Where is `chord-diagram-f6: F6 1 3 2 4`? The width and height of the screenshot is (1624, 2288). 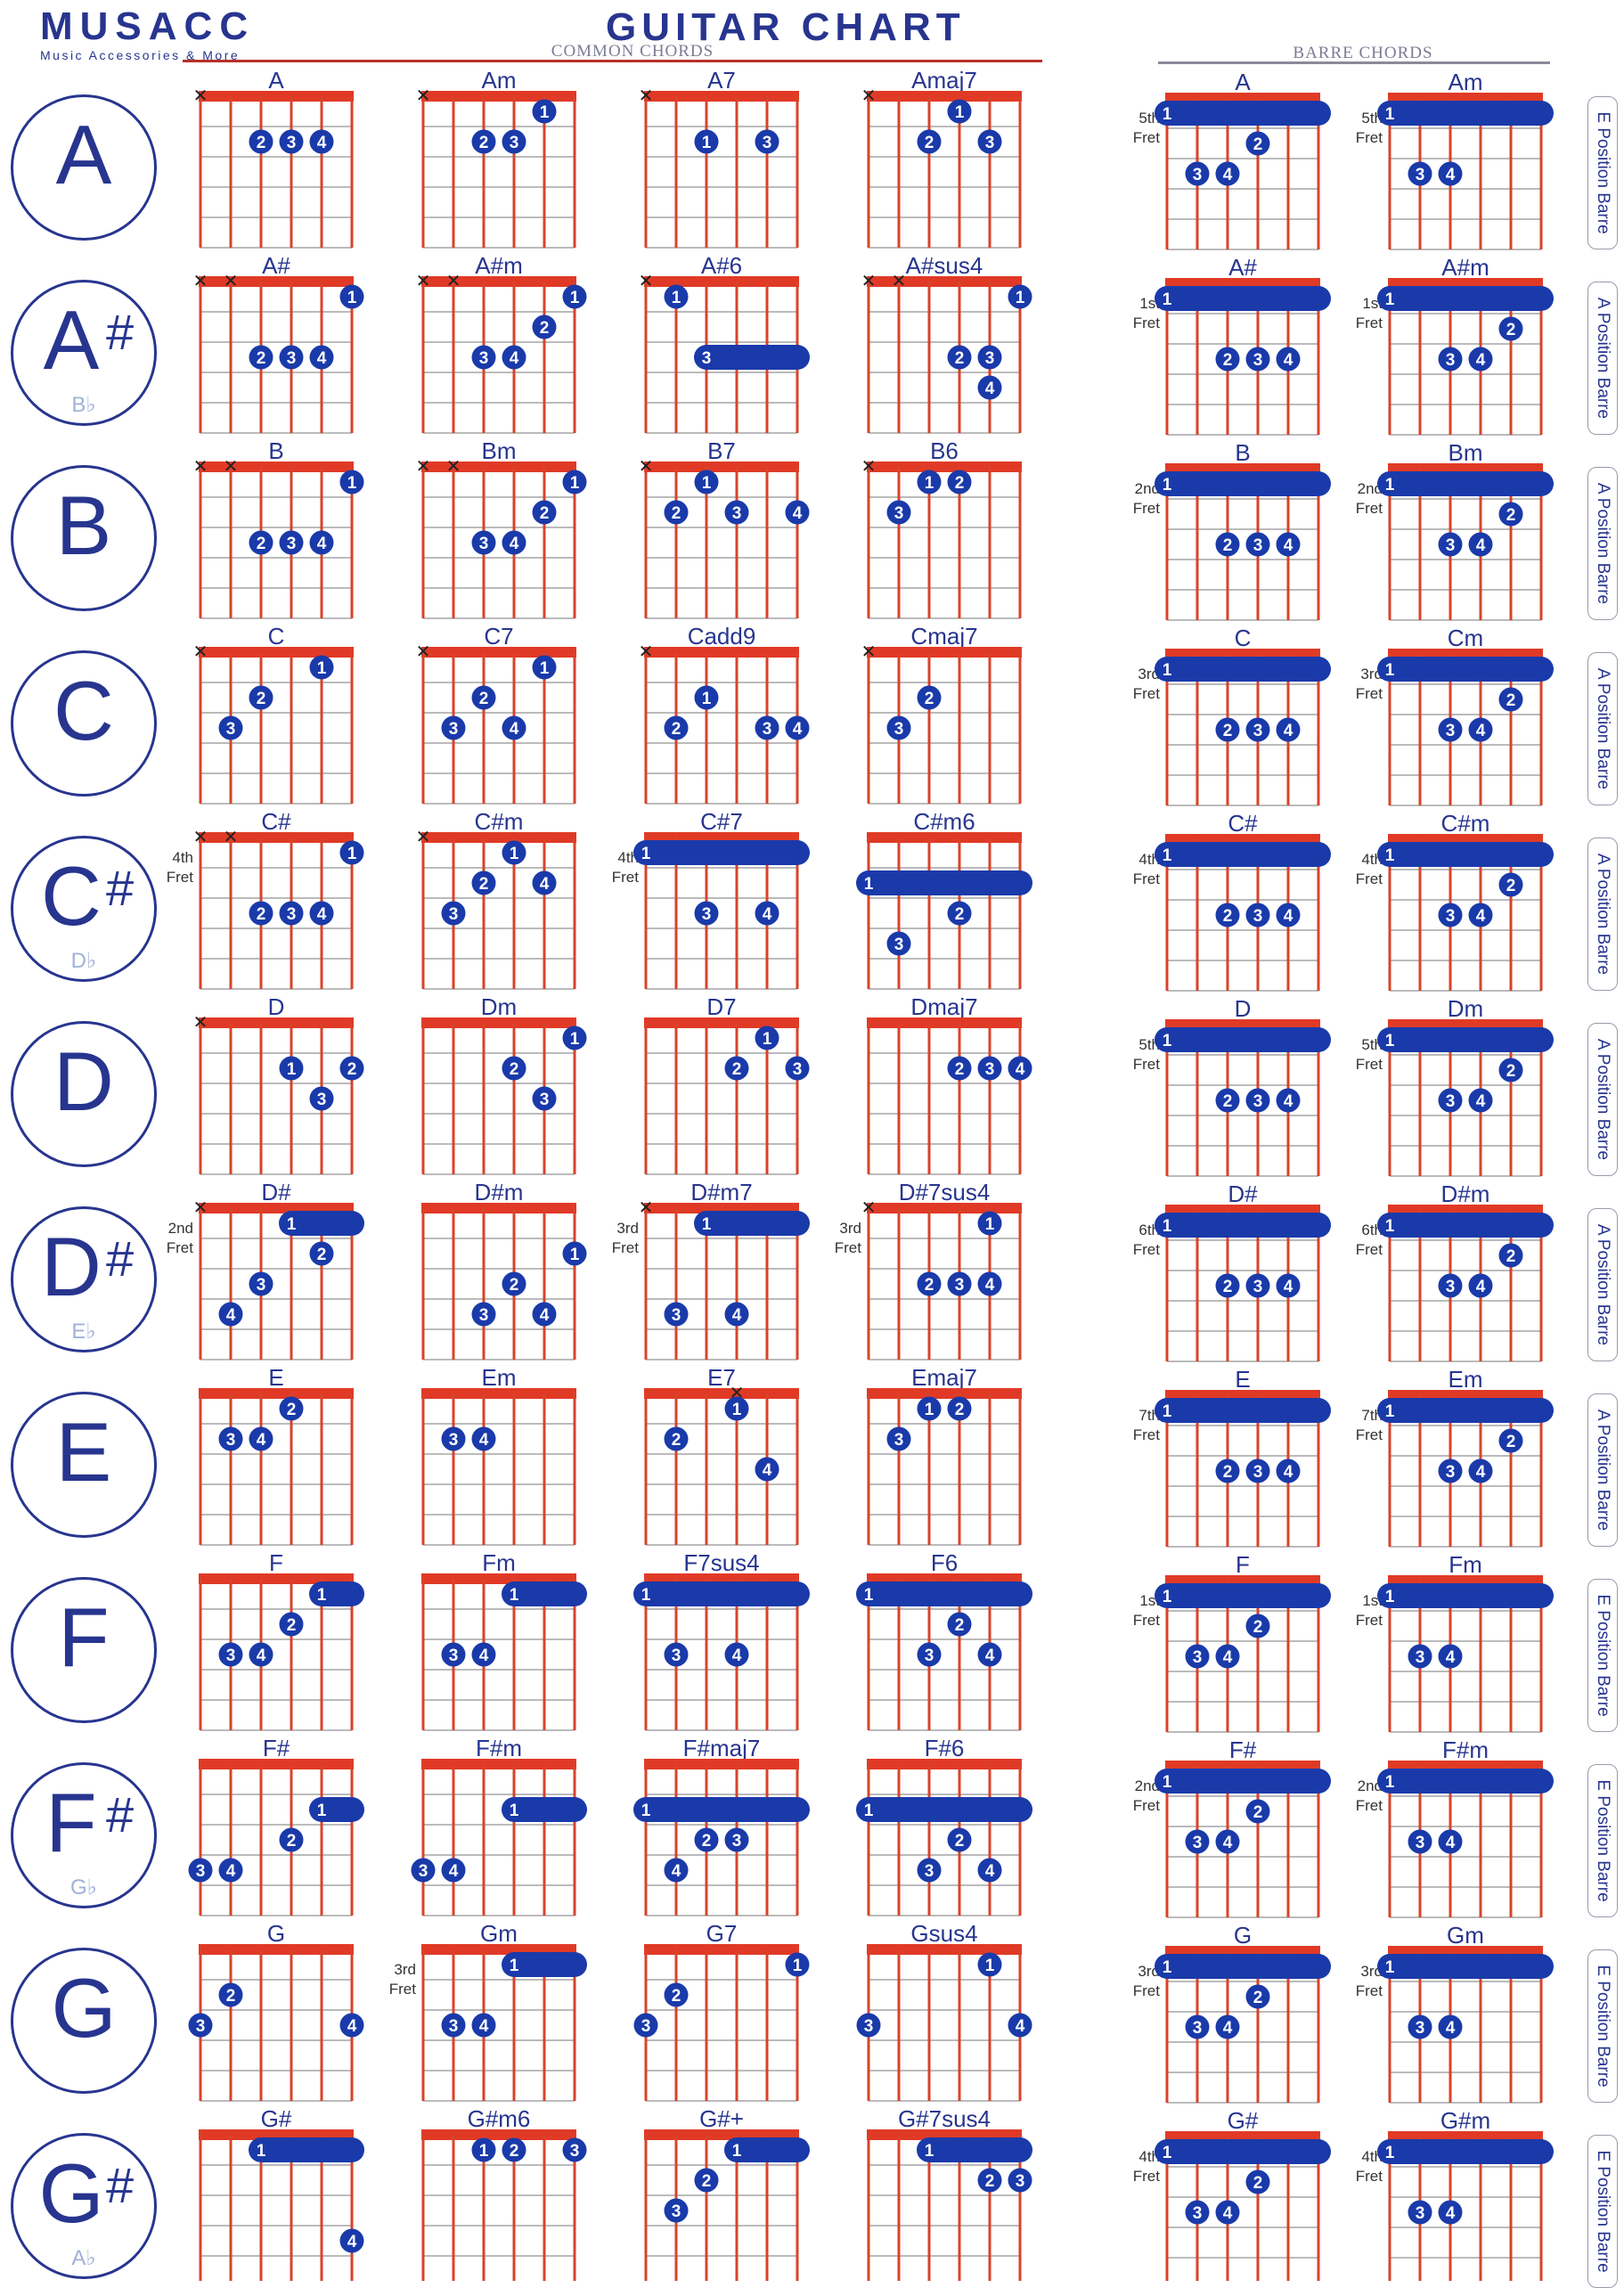 chord-diagram-f6: F6 1 3 2 4 is located at coordinates (944, 1640).